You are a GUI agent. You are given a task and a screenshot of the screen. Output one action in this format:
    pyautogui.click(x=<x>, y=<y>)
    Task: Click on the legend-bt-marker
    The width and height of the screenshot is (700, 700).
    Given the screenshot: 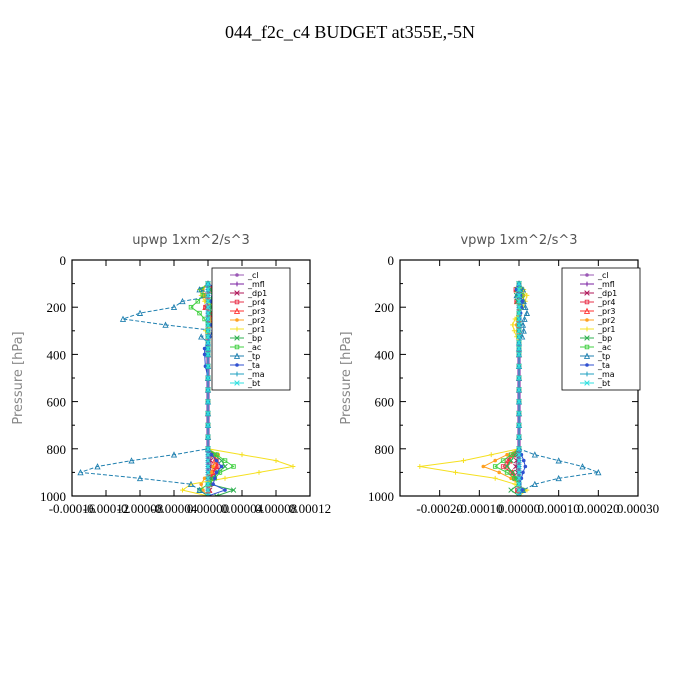 What is the action you would take?
    pyautogui.click(x=587, y=383)
    